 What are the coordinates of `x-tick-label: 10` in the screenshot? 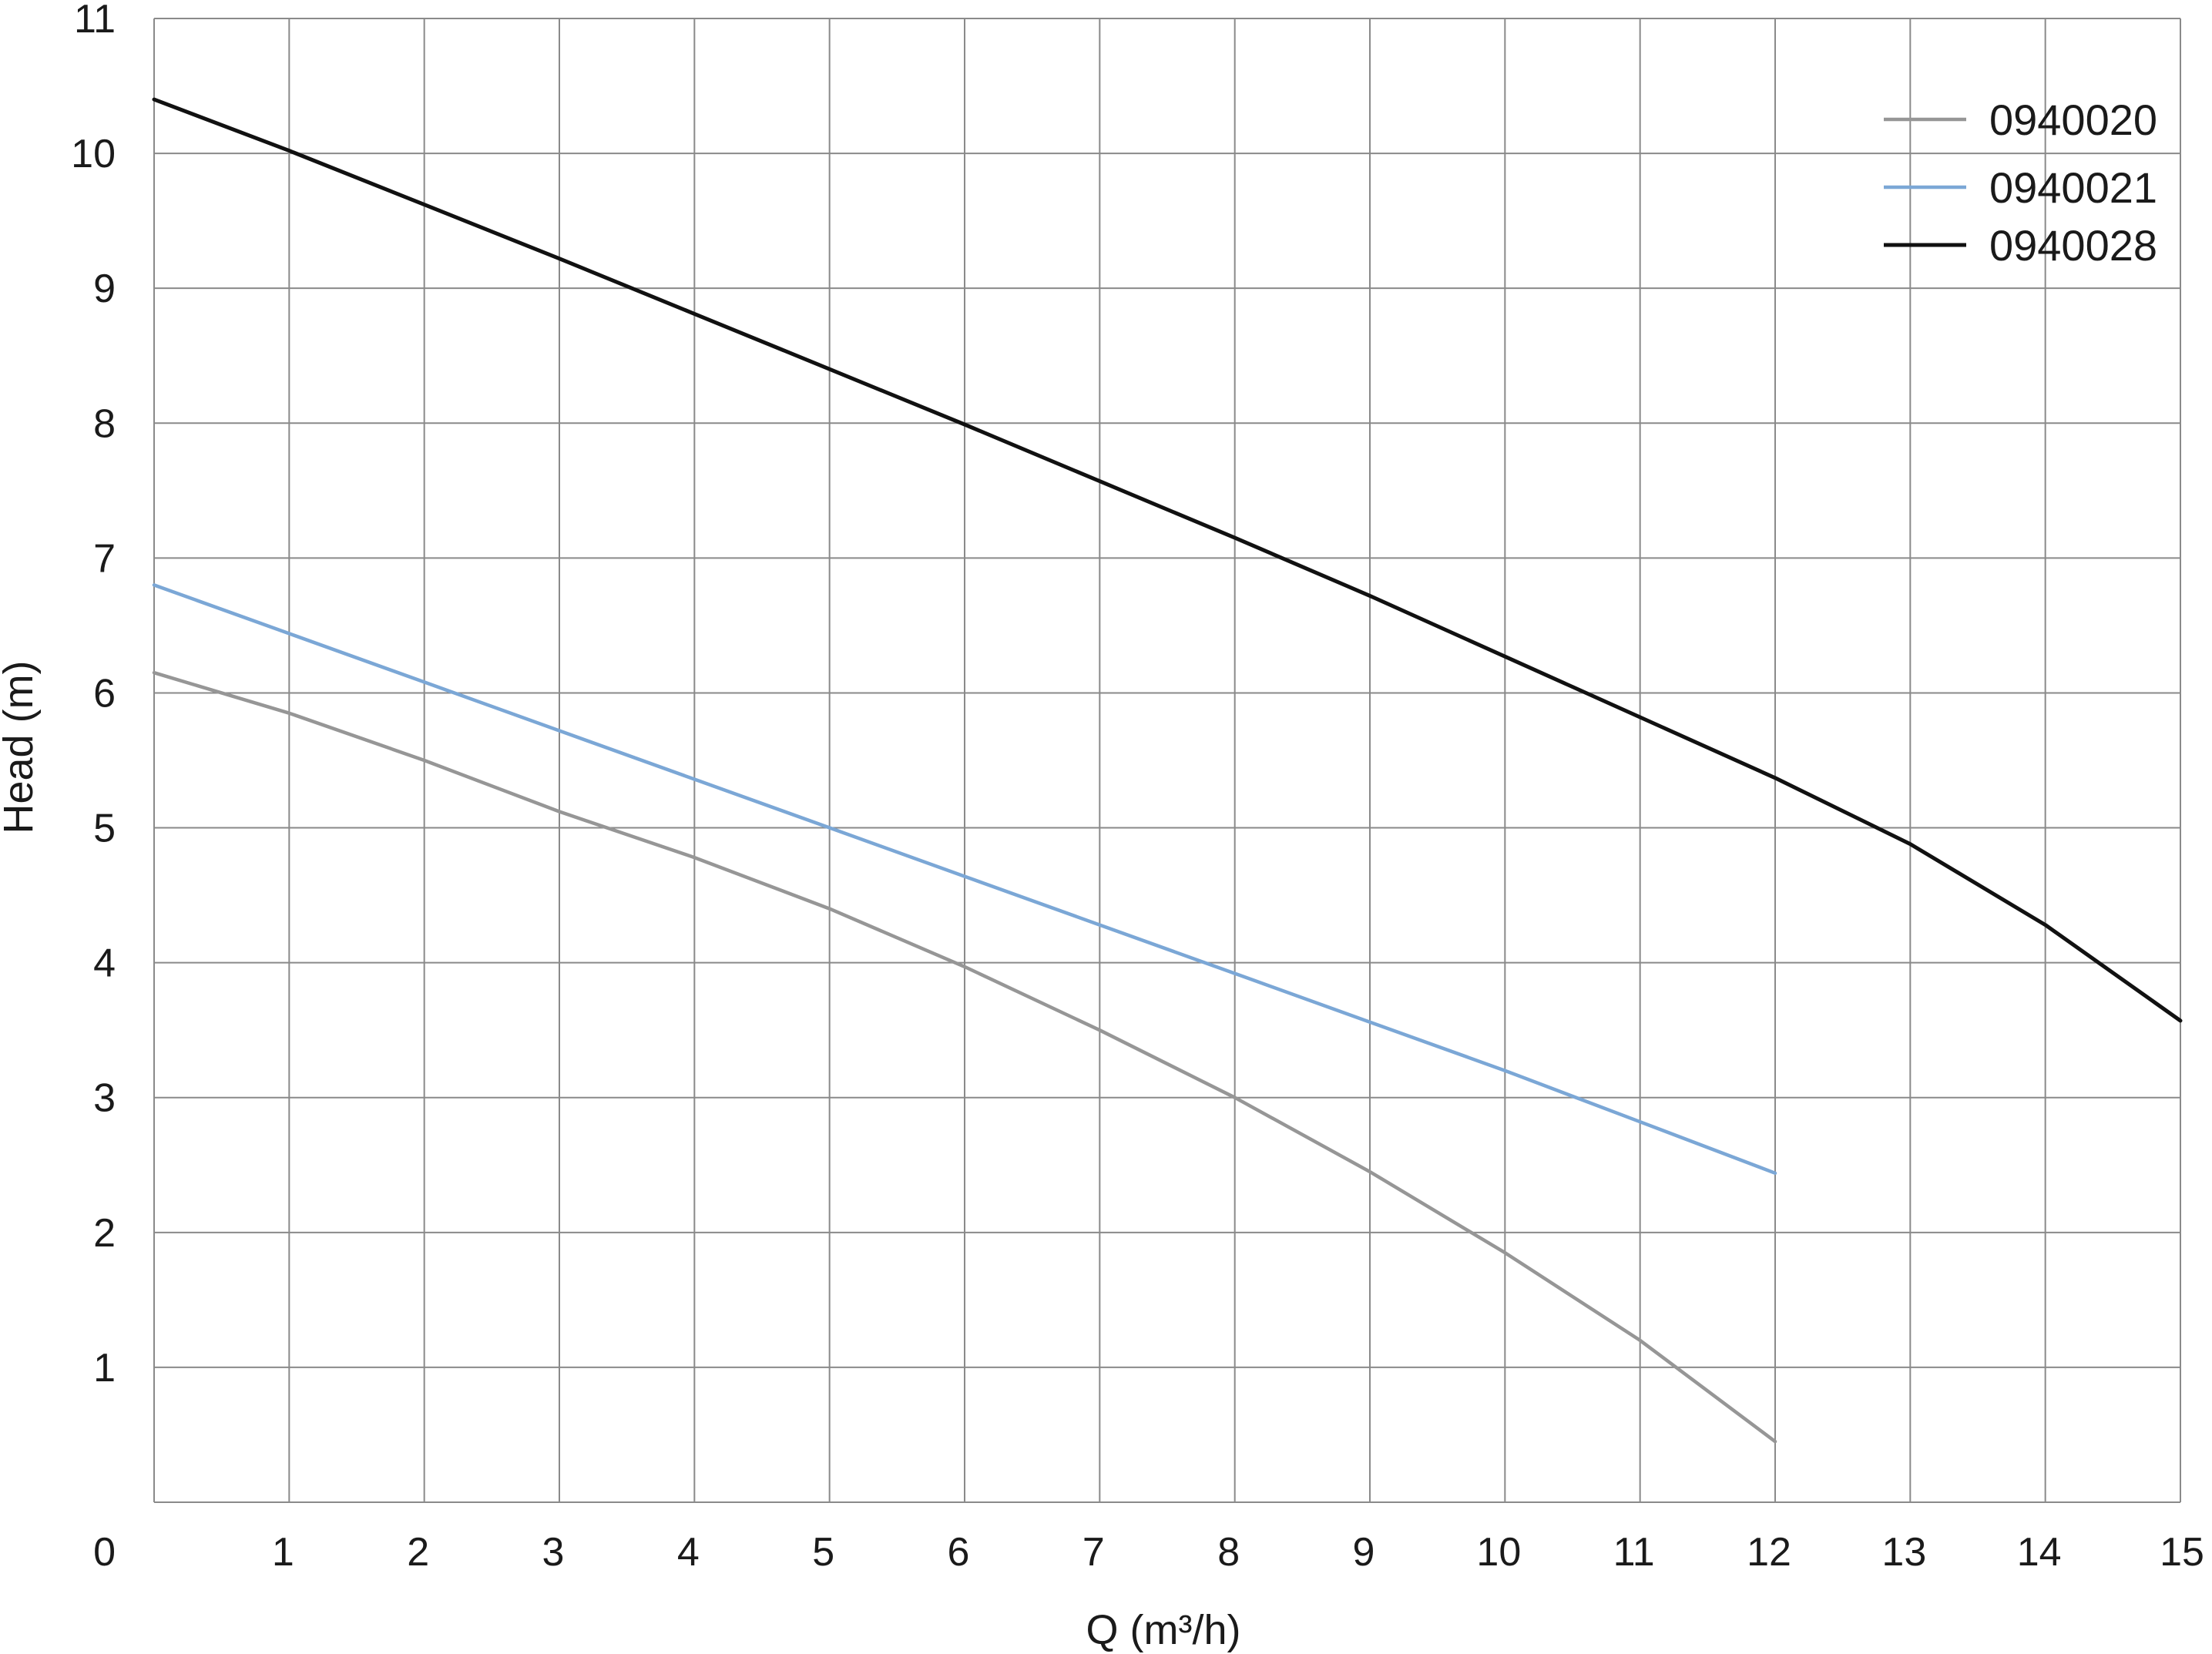 It's located at (1499, 1552).